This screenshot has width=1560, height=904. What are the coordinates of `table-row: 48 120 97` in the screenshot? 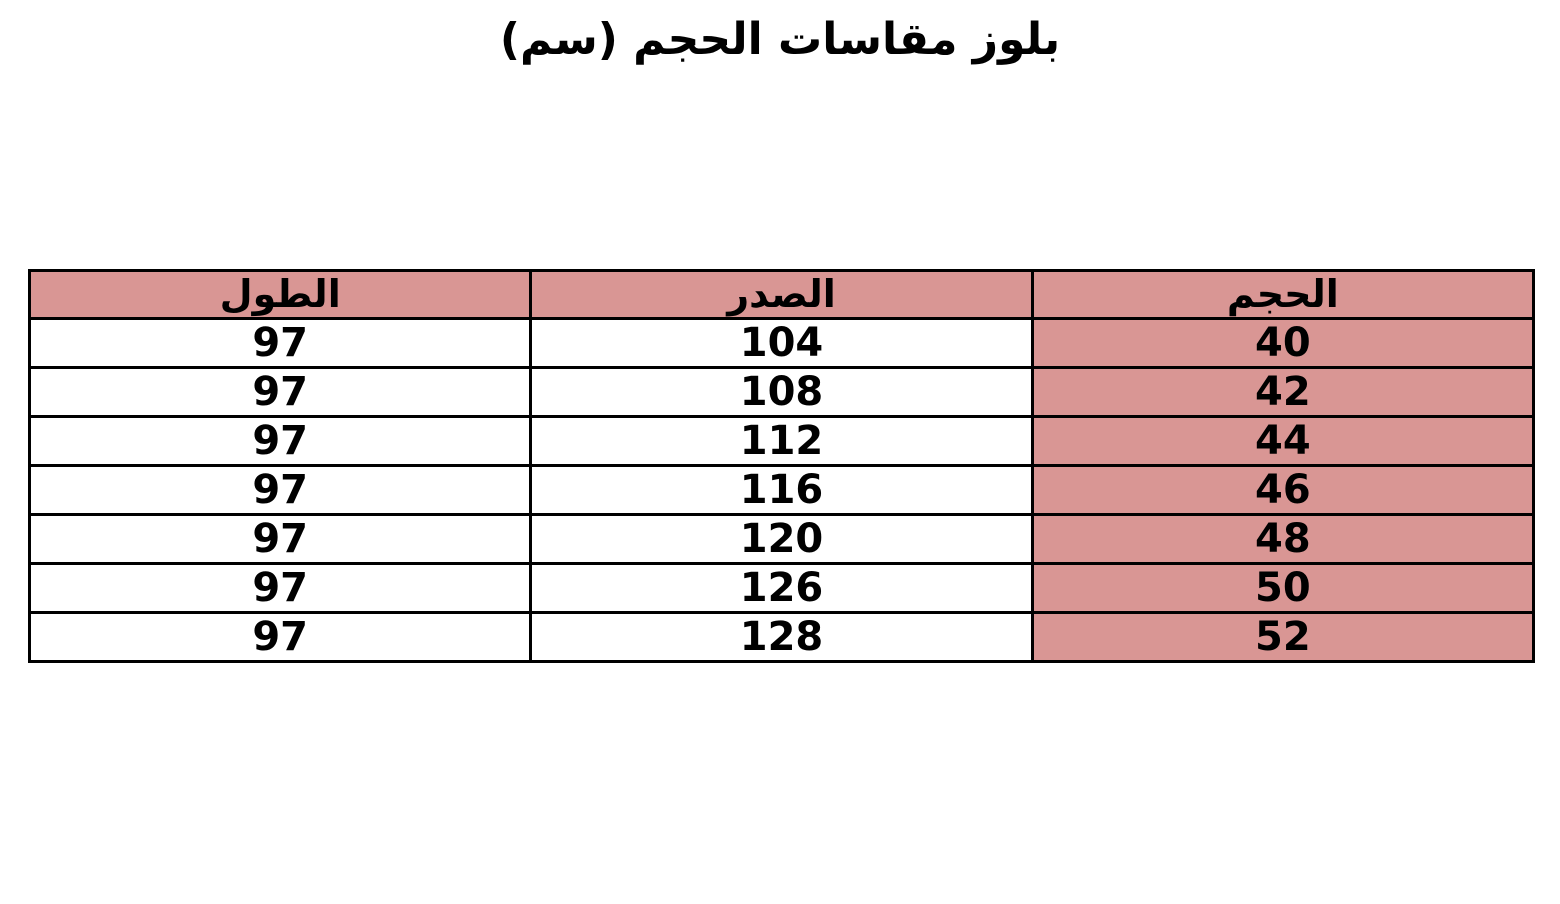 It's located at (781, 539).